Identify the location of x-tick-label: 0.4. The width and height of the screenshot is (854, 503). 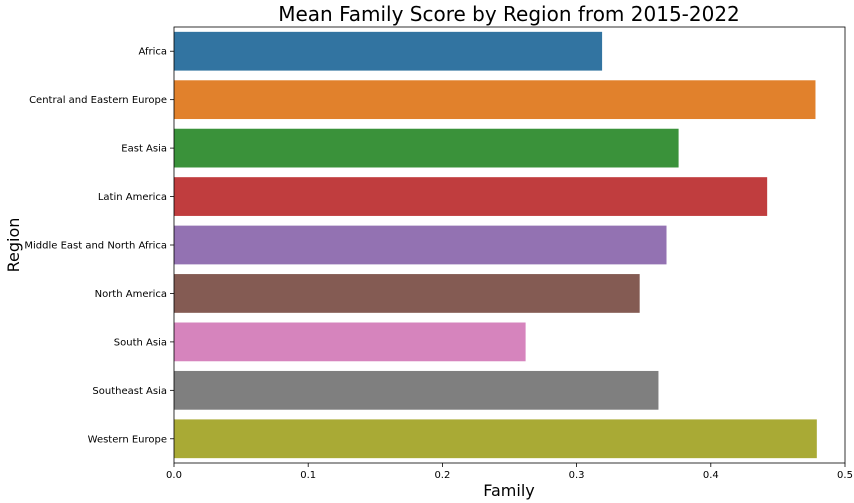
(711, 475).